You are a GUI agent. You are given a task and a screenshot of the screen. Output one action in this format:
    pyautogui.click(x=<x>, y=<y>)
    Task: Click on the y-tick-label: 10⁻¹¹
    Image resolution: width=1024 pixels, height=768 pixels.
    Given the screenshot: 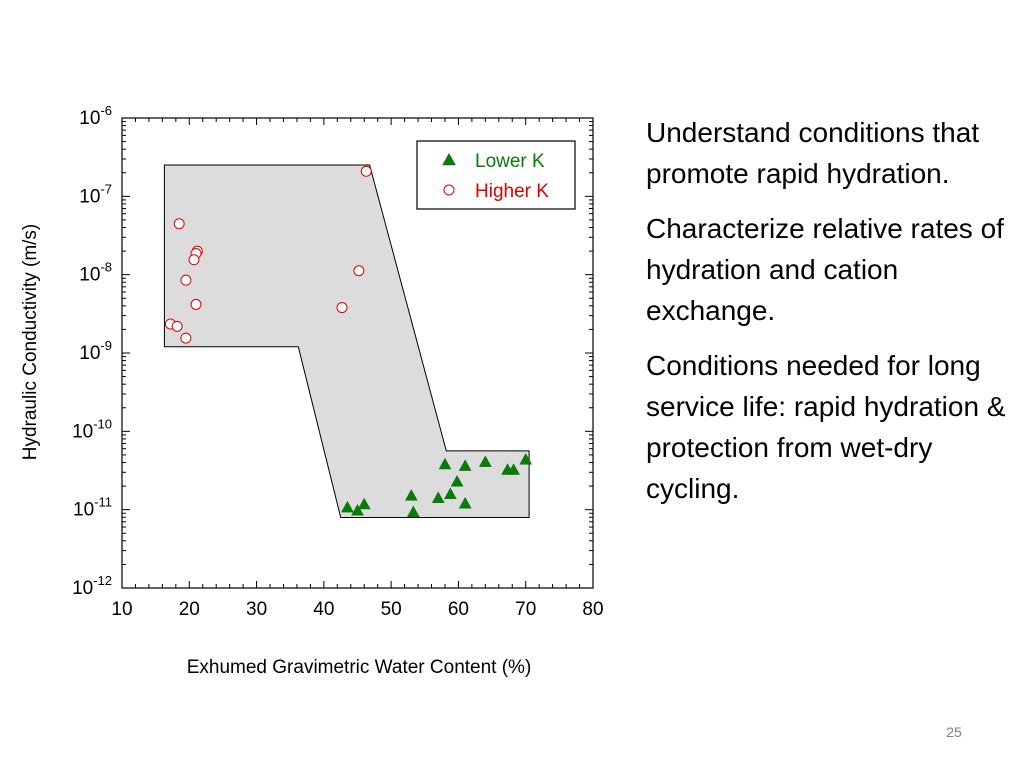 What is the action you would take?
    pyautogui.click(x=92, y=508)
    